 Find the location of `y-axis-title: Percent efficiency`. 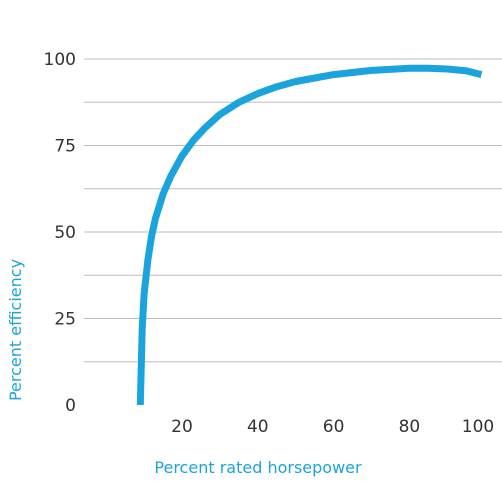

y-axis-title: Percent efficiency is located at coordinates (15, 330).